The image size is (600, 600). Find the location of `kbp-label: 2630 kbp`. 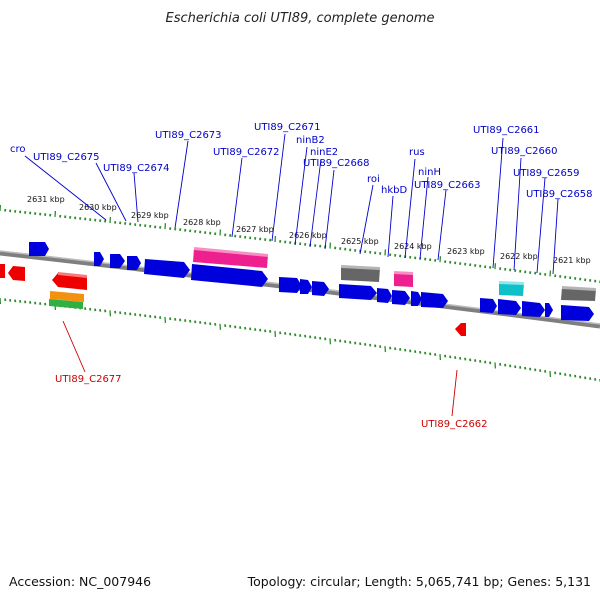

kbp-label: 2630 kbp is located at coordinates (98, 207).